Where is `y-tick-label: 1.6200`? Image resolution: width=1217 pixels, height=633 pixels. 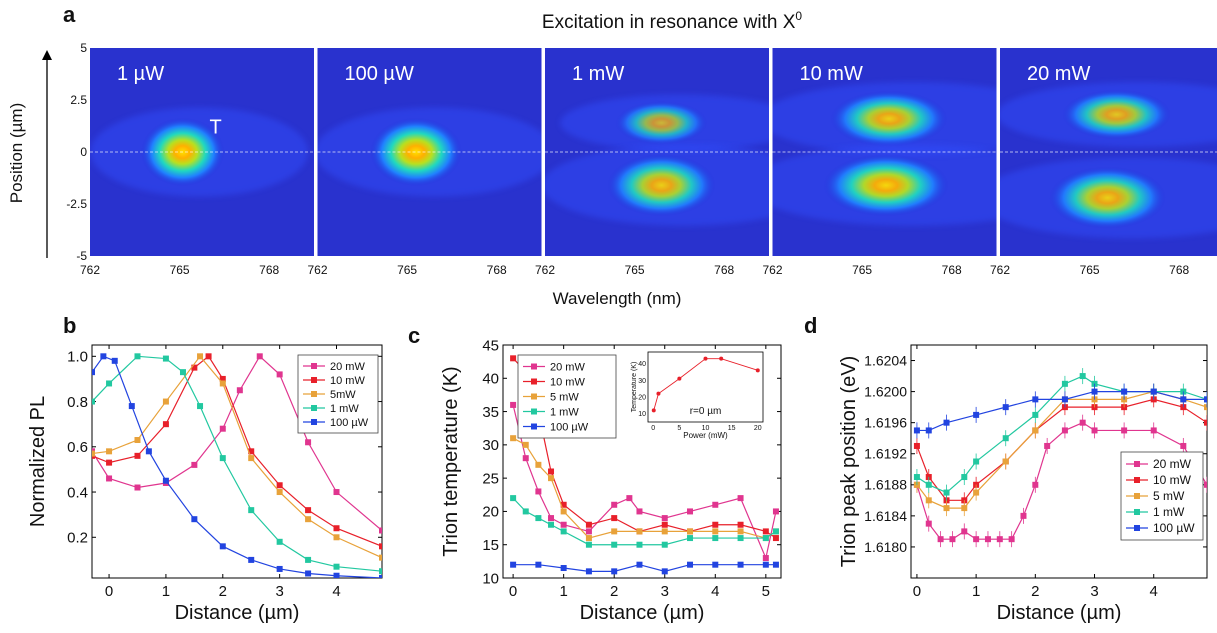 y-tick-label: 1.6200 is located at coordinates (885, 392).